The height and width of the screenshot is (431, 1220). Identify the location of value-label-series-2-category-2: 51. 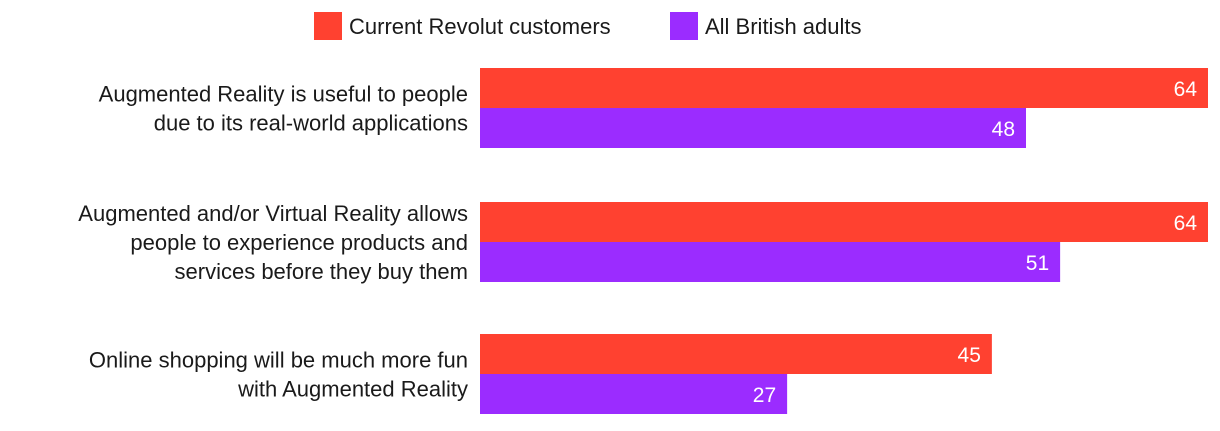
(1037, 263).